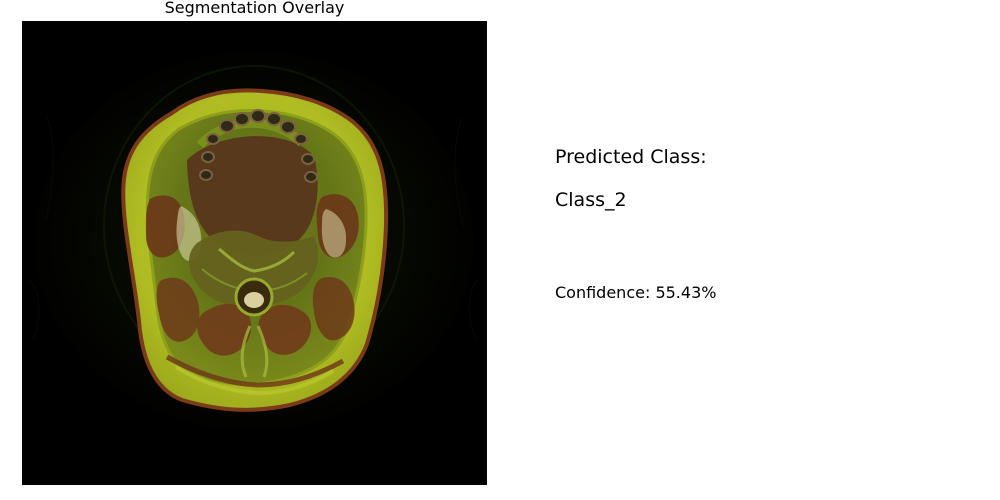 The image size is (1000, 500). Describe the element at coordinates (254, 8) in the screenshot. I see `overlay-title: Segmentation Overlay` at that location.